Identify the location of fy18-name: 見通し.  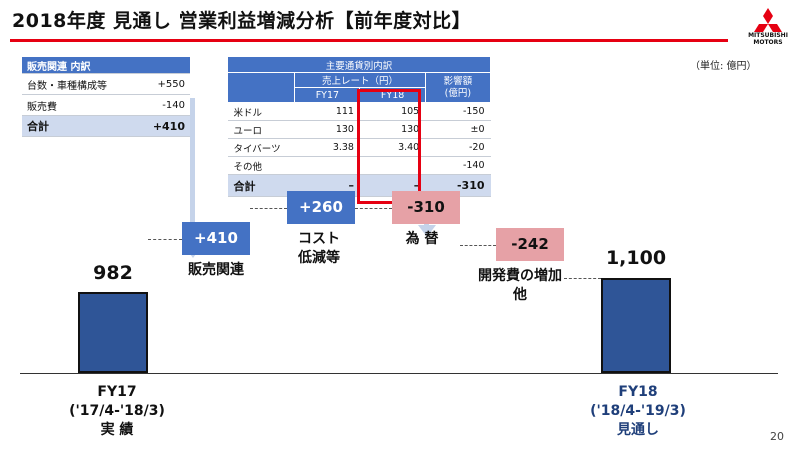
(638, 430).